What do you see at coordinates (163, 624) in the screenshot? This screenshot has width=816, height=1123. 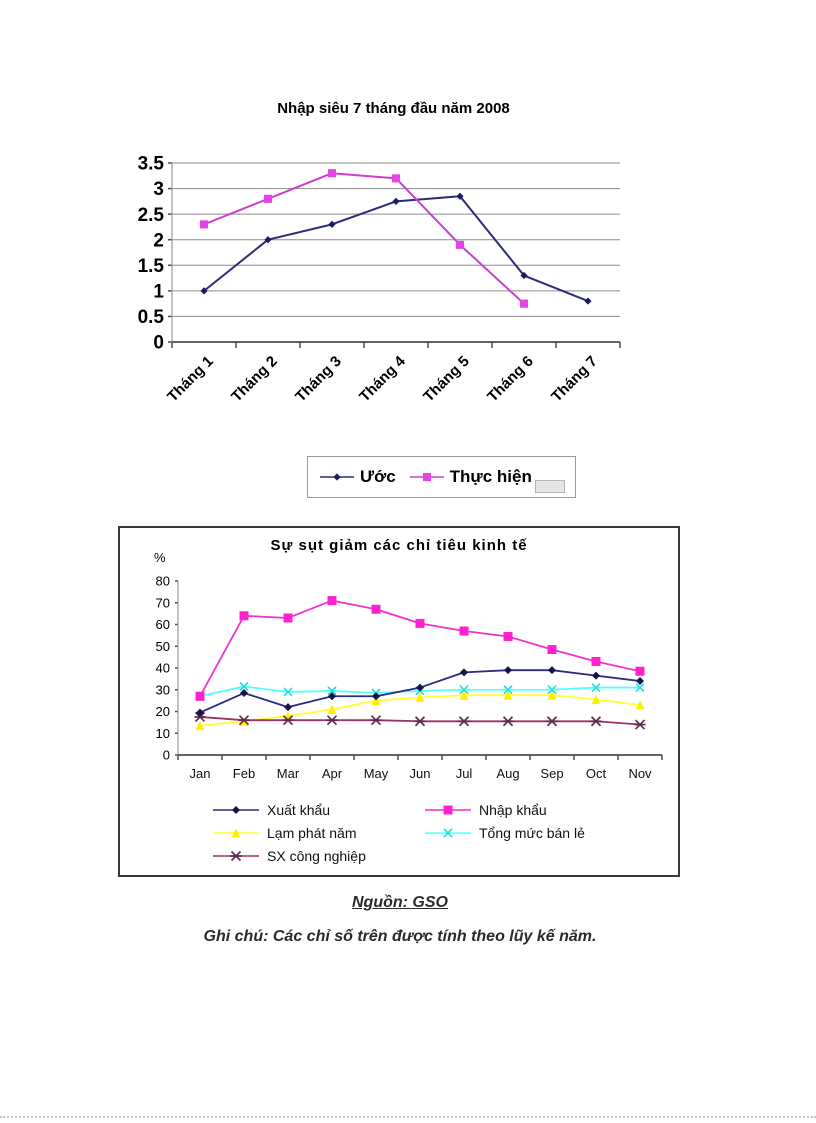 I see `svg-text: 60` at bounding box center [163, 624].